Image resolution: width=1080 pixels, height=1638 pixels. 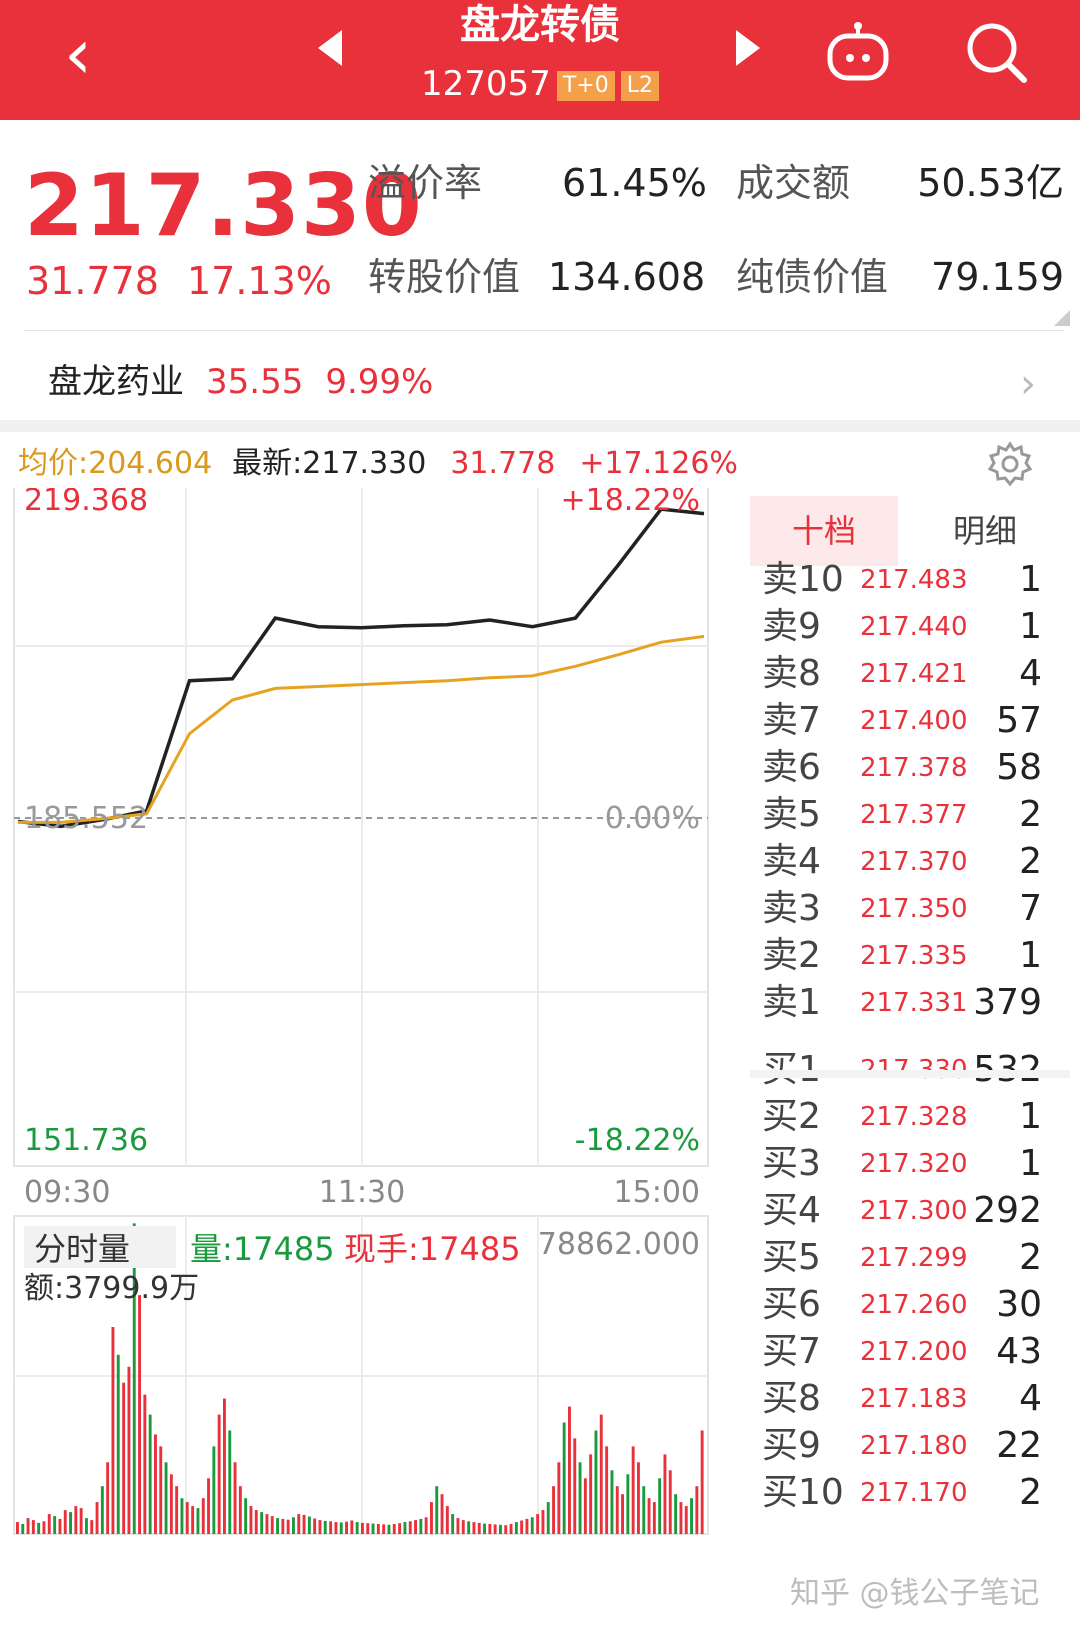 What do you see at coordinates (791, 720) in the screenshot?
I see `ask-label: 卖7` at bounding box center [791, 720].